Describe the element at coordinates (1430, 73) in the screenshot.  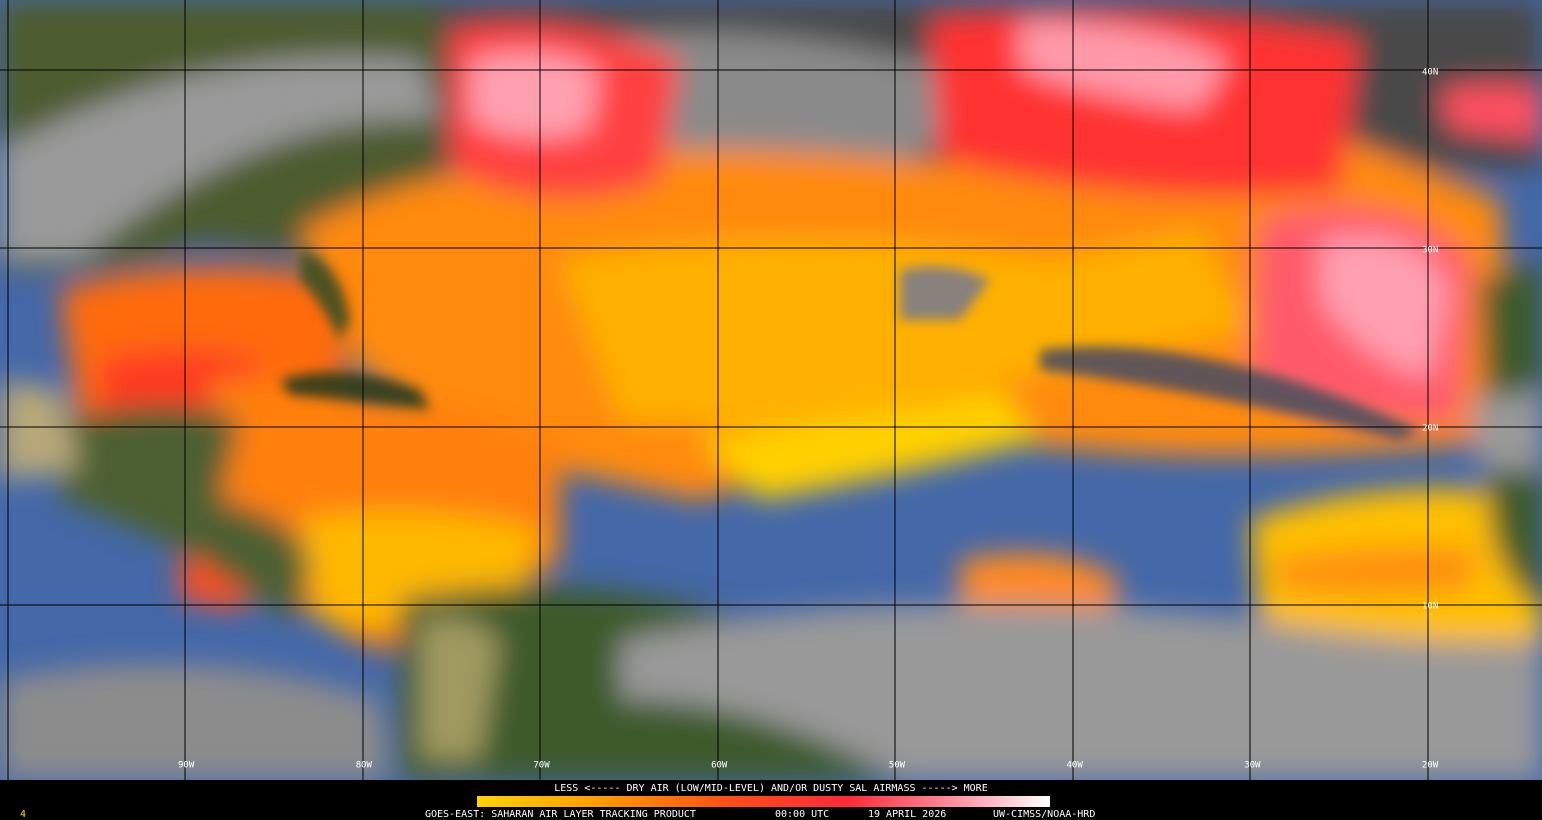
I see `latitude-label: 40N` at that location.